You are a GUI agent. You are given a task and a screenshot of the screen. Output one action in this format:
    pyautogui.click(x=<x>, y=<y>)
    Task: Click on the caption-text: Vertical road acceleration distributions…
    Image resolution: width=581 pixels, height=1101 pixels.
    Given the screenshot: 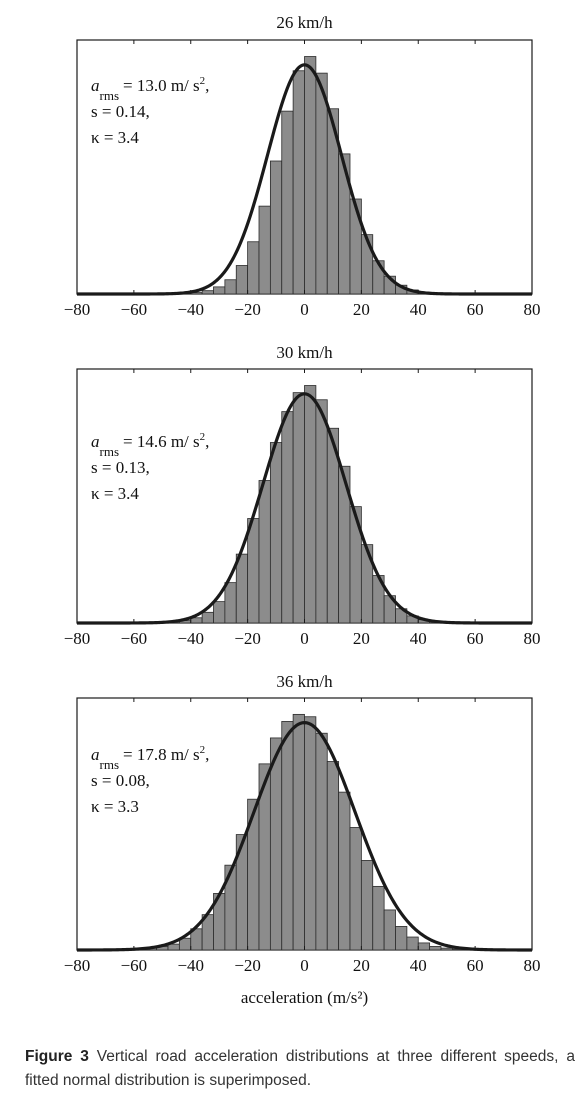 What is the action you would take?
    pyautogui.click(x=300, y=1068)
    